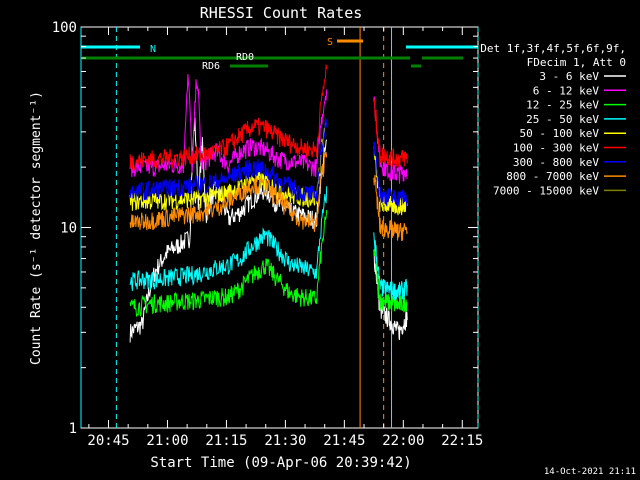 This screenshot has height=480, width=640. What do you see at coordinates (553, 48) in the screenshot?
I see `legend-header-line: Det 1f,3f,4f,5f,6f,9f,` at bounding box center [553, 48].